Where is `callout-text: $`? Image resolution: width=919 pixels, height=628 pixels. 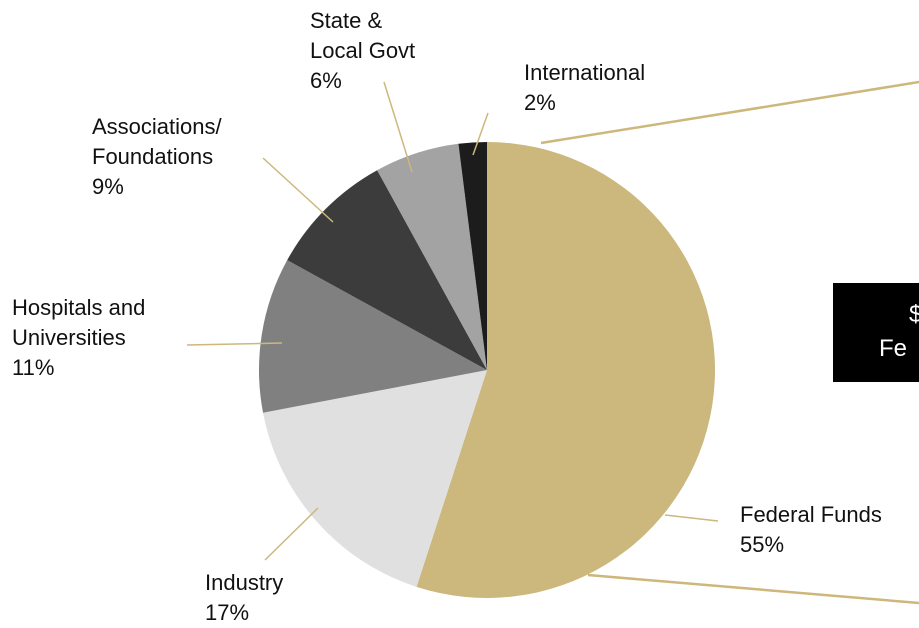
callout-text: $ is located at coordinates (914, 314).